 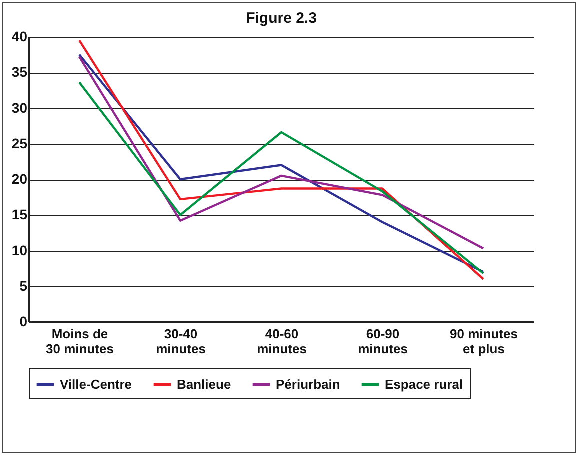 I want to click on y-tick-label: 40, so click(x=20, y=36).